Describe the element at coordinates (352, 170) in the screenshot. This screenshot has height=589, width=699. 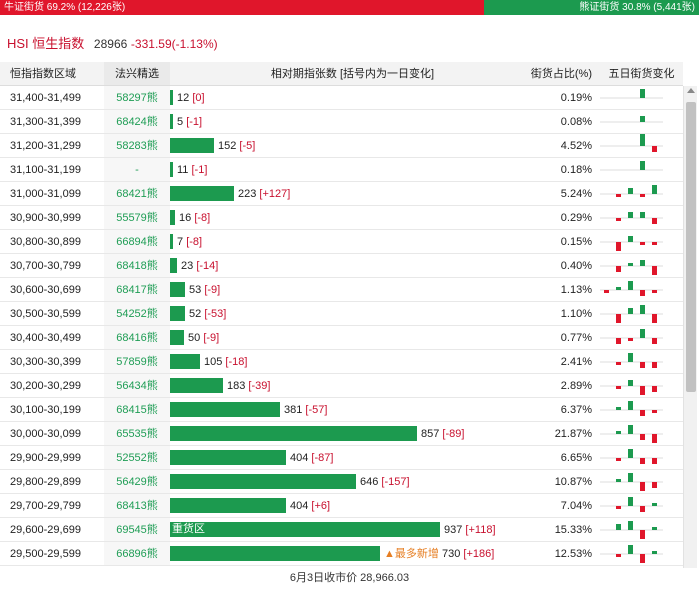
I see `contracts-cell: 11 [-1]` at that location.